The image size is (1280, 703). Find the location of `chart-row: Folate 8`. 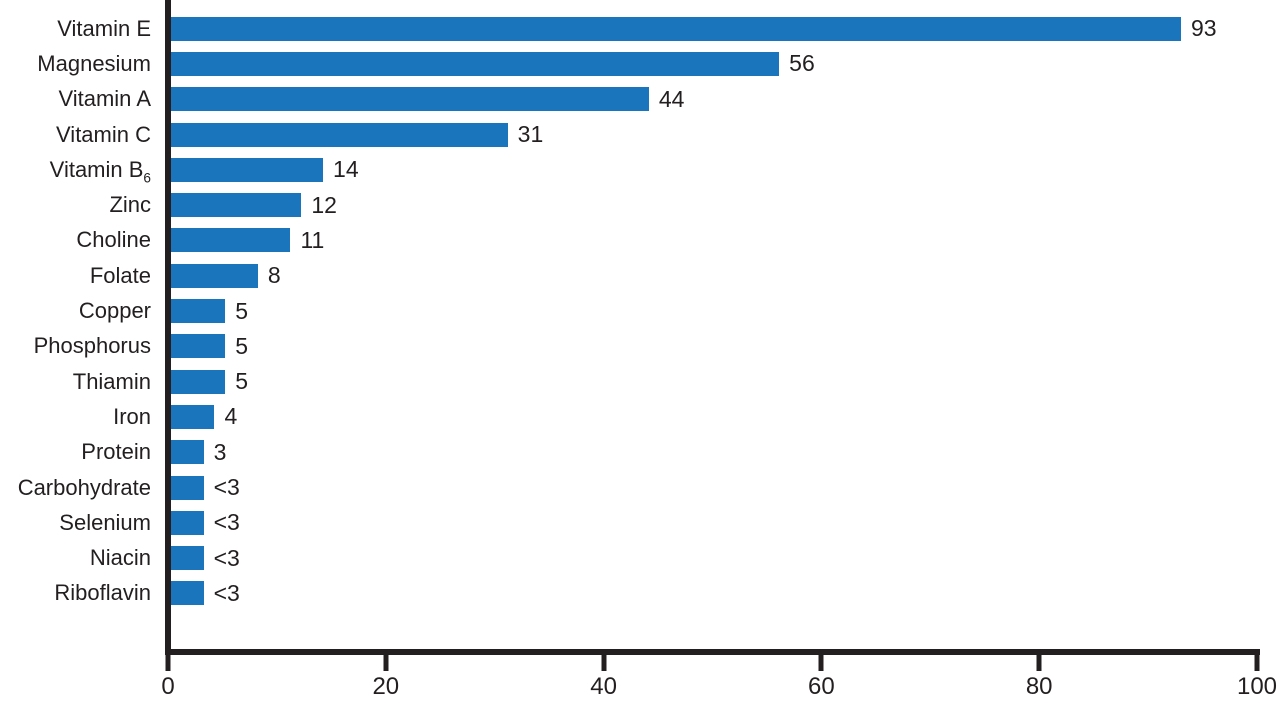

chart-row: Folate 8 is located at coordinates (628, 275).